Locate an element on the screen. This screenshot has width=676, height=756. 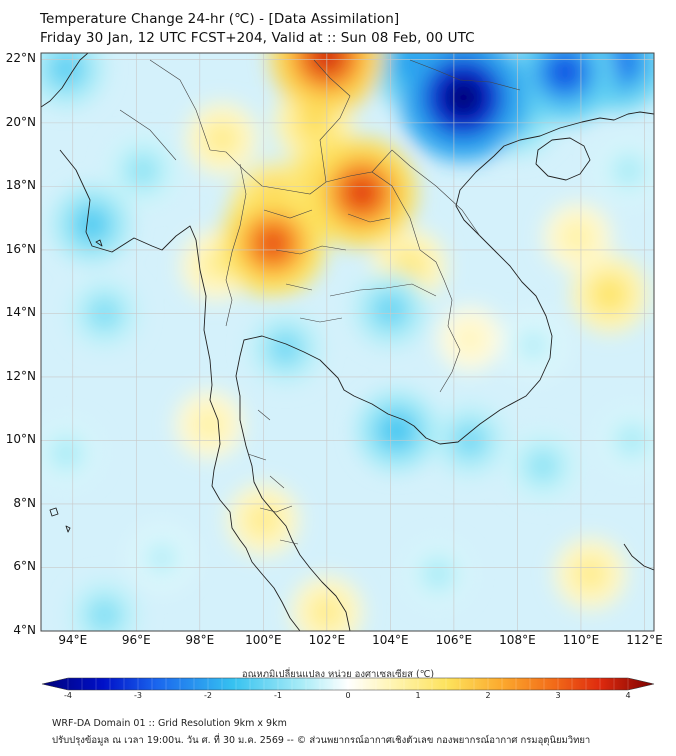
lat-tick-label: 18°N is located at coordinates (20, 185).